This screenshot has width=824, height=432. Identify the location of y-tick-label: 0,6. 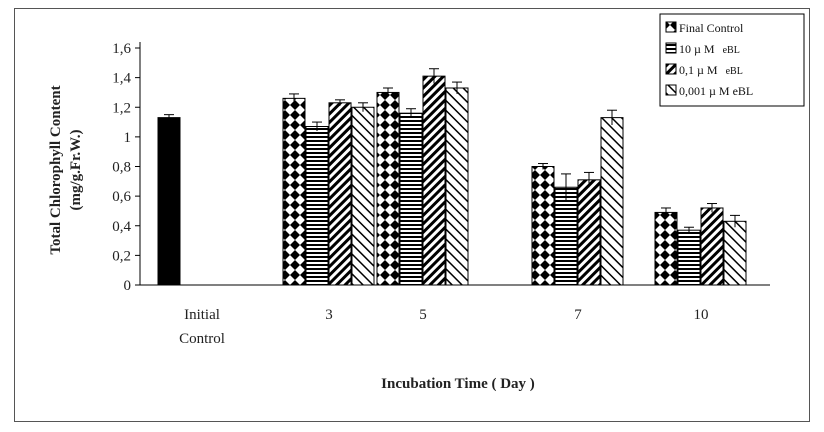
(121, 197).